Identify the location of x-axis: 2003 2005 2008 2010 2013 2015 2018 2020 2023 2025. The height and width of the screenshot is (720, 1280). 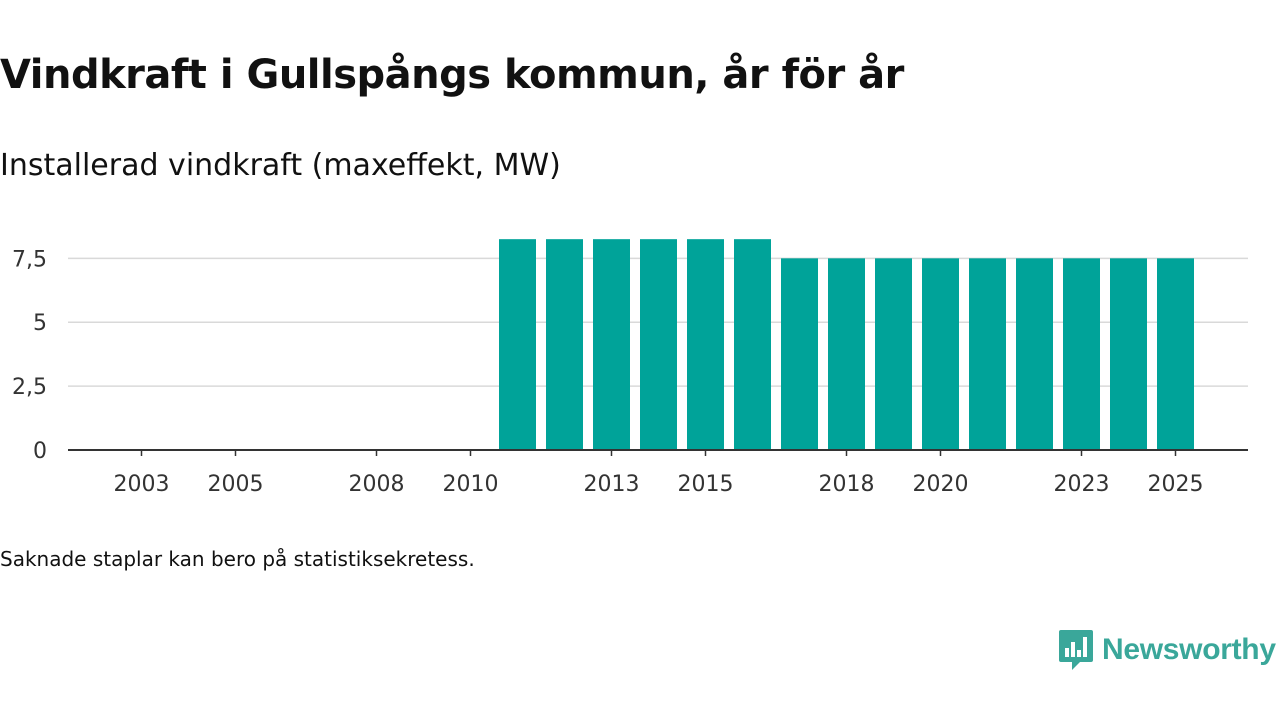
(659, 473).